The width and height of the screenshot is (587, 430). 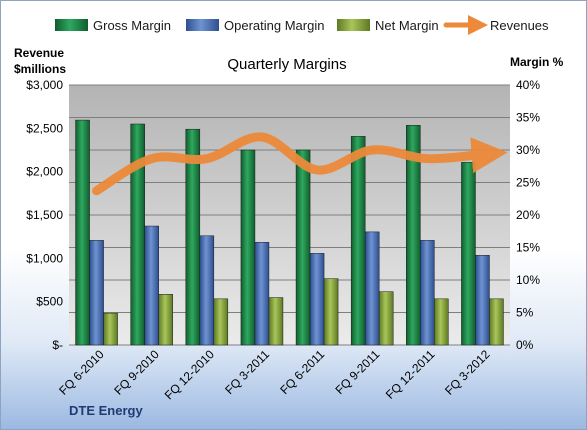 I want to click on revenues-line-layer, so click(x=300, y=164).